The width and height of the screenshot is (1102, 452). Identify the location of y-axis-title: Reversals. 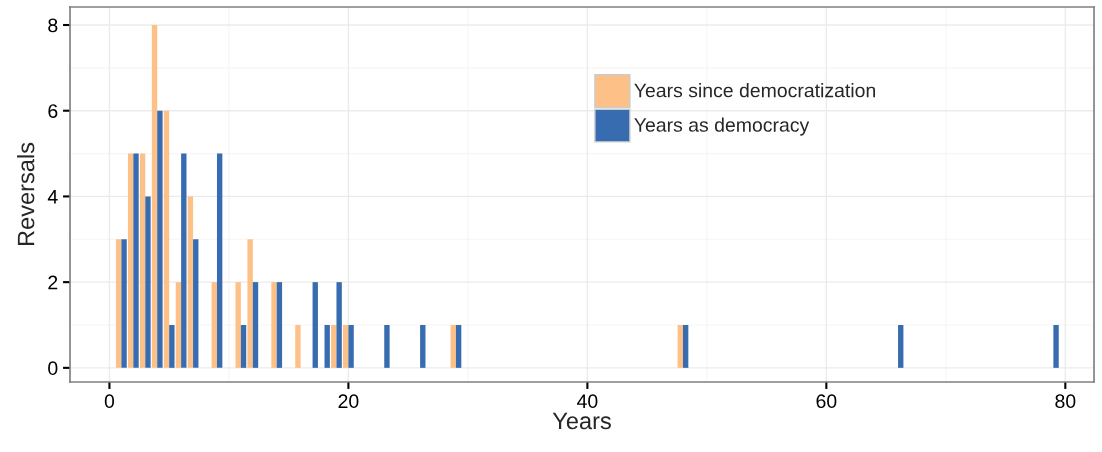
(26, 194).